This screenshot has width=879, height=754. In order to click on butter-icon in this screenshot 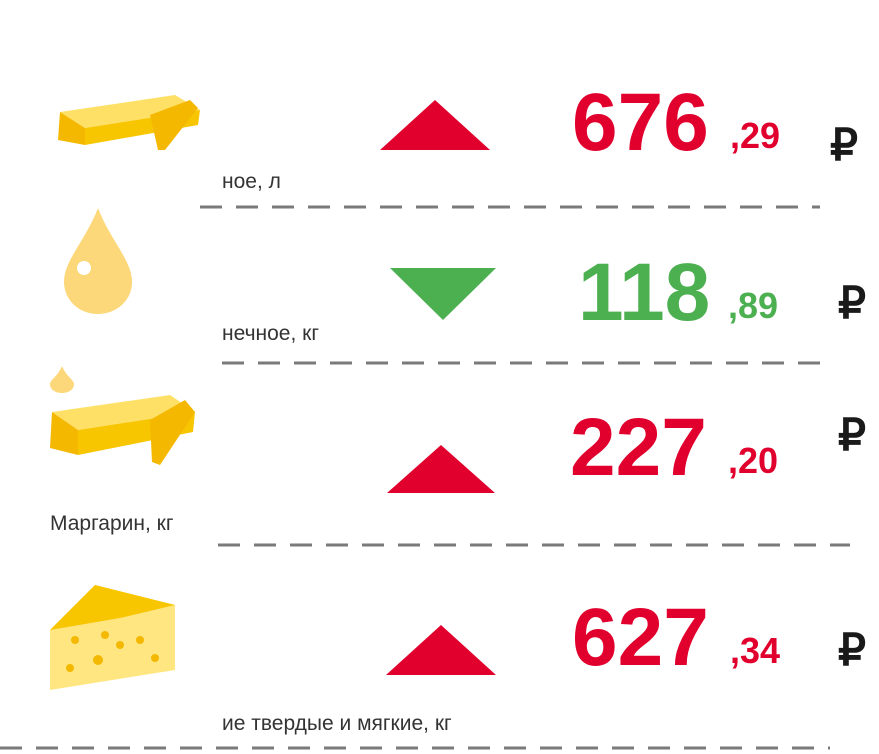, I will do `click(129, 122)`.